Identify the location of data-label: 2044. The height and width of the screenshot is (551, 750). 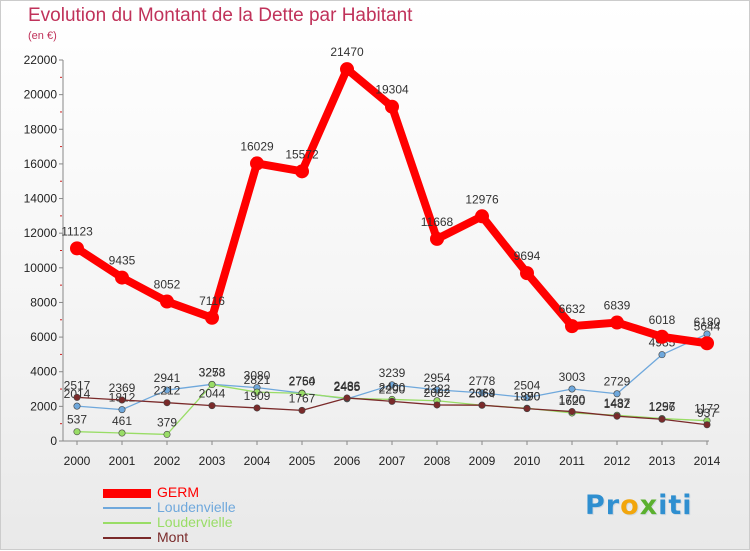
(212, 394).